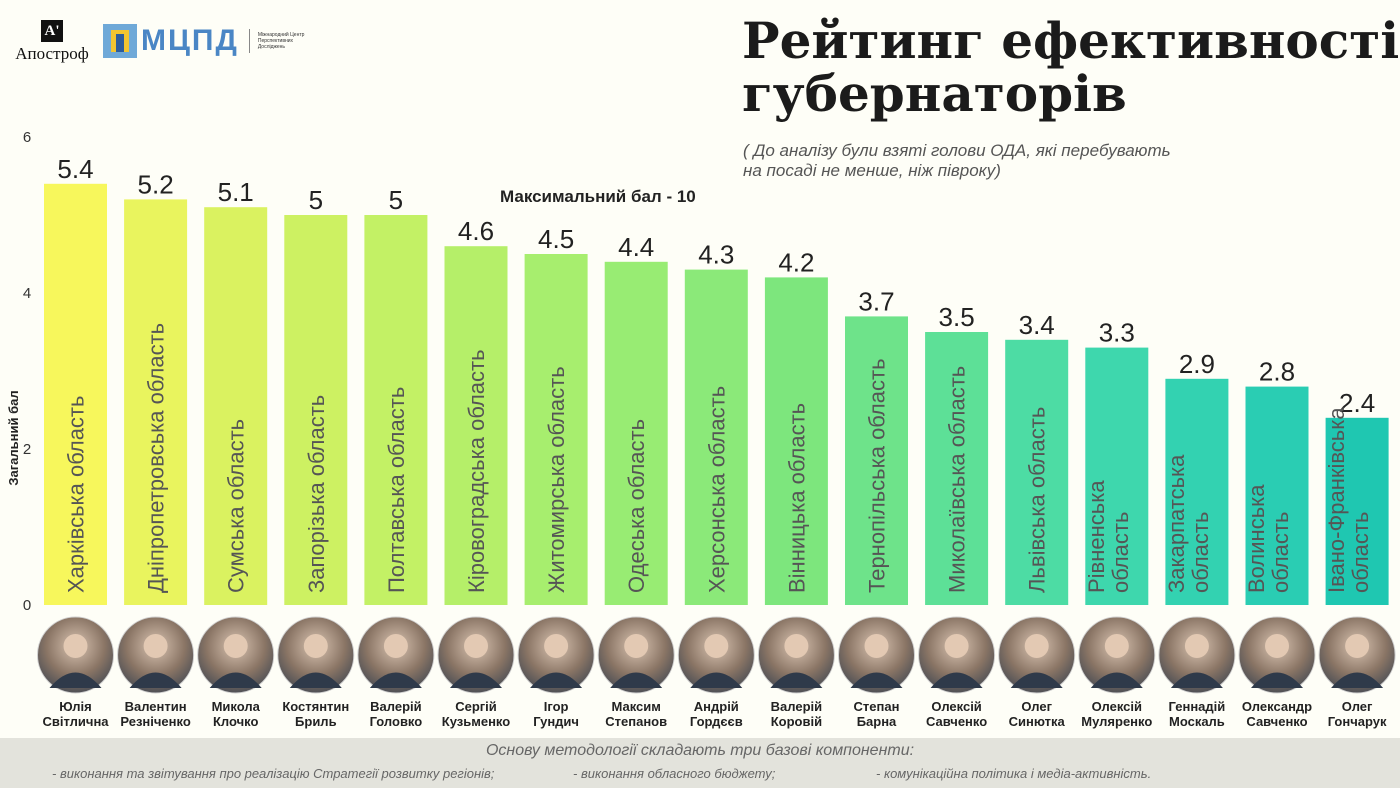 Image resolution: width=1400 pixels, height=788 pixels. What do you see at coordinates (476, 471) in the screenshot?
I see `category-label: Кіровоградська область` at bounding box center [476, 471].